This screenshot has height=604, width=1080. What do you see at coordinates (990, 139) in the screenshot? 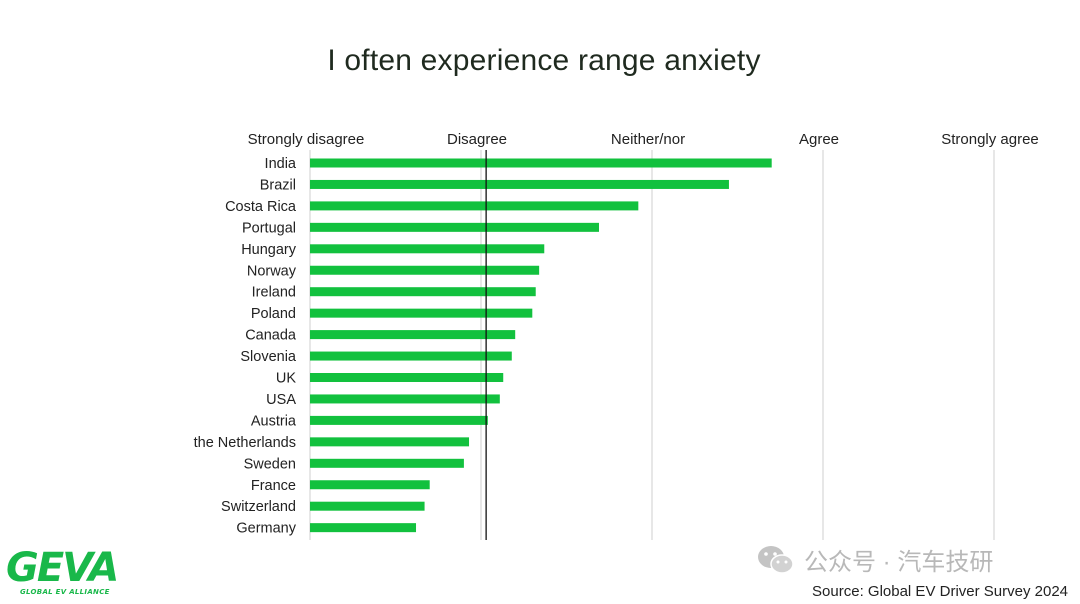
I see `scale-tick-label: Strongly agree` at bounding box center [990, 139].